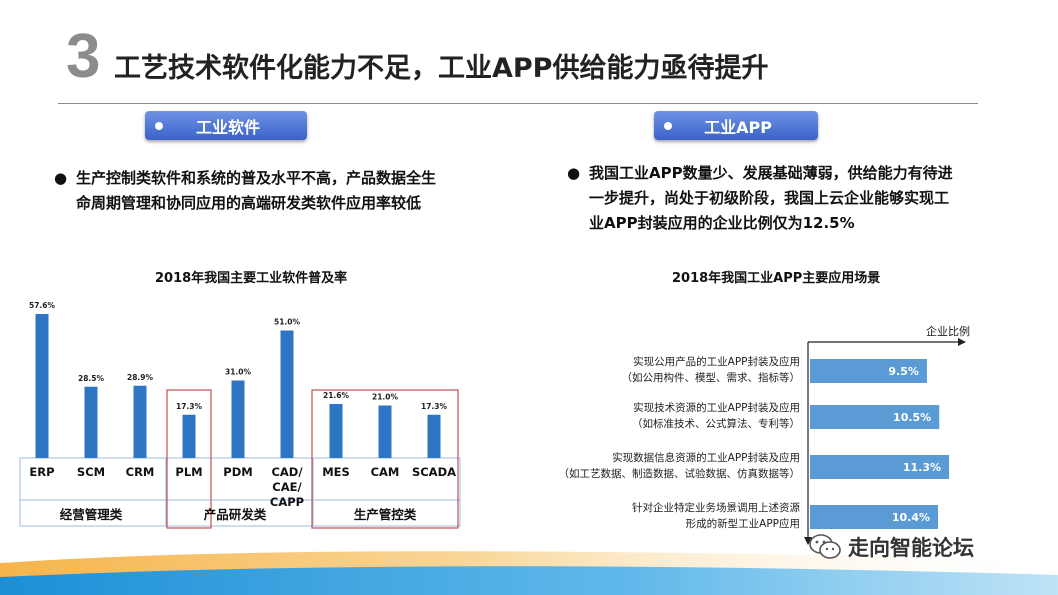 The width and height of the screenshot is (1058, 595). What do you see at coordinates (189, 459) in the screenshot?
I see `highlight-box-plm` at bounding box center [189, 459].